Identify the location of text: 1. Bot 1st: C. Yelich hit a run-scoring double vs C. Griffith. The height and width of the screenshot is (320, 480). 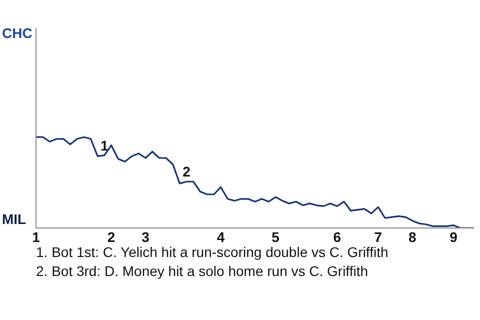
(212, 252).